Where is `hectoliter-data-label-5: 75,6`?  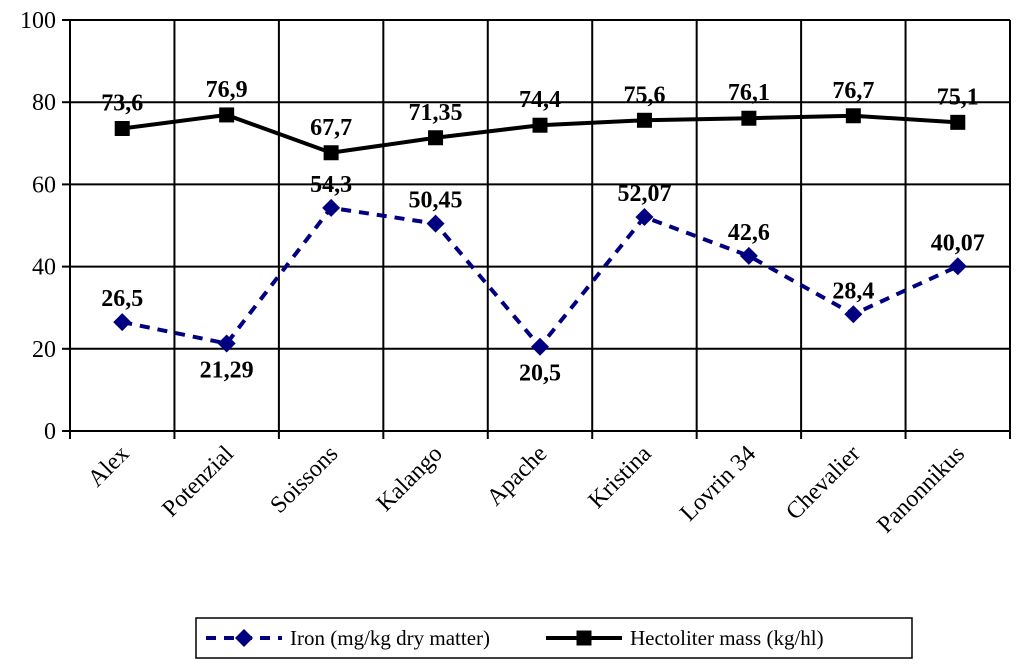 hectoliter-data-label-5: 75,6 is located at coordinates (644, 95).